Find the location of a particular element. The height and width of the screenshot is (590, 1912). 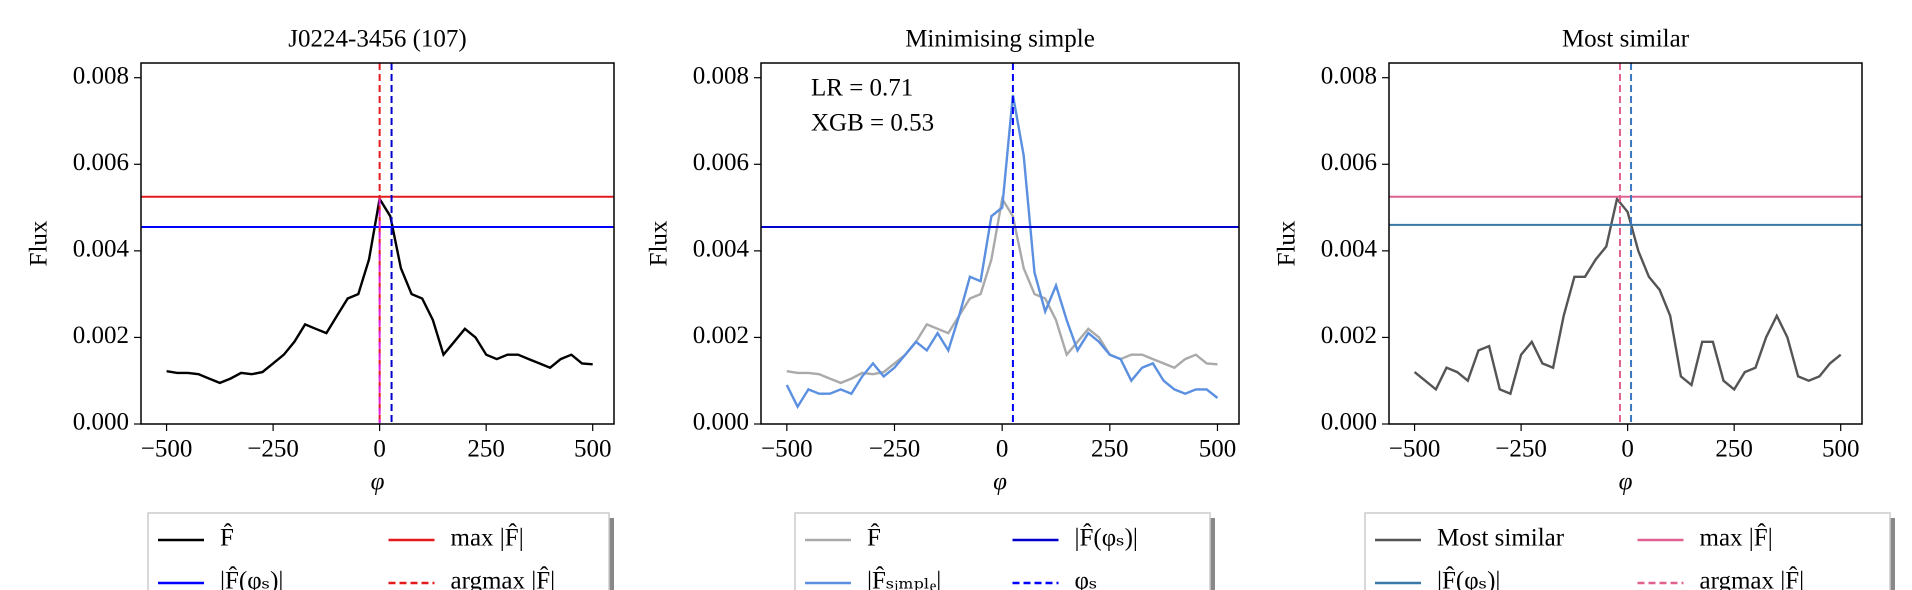

chart-title: J0224-3456 (107) is located at coordinates (377, 39).